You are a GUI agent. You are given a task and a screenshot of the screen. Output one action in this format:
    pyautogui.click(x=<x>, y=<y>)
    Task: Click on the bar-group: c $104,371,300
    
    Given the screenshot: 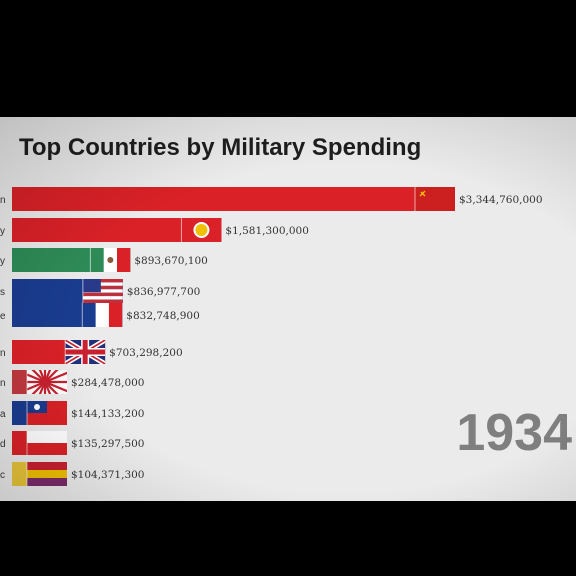 What is the action you would take?
    pyautogui.click(x=72, y=474)
    